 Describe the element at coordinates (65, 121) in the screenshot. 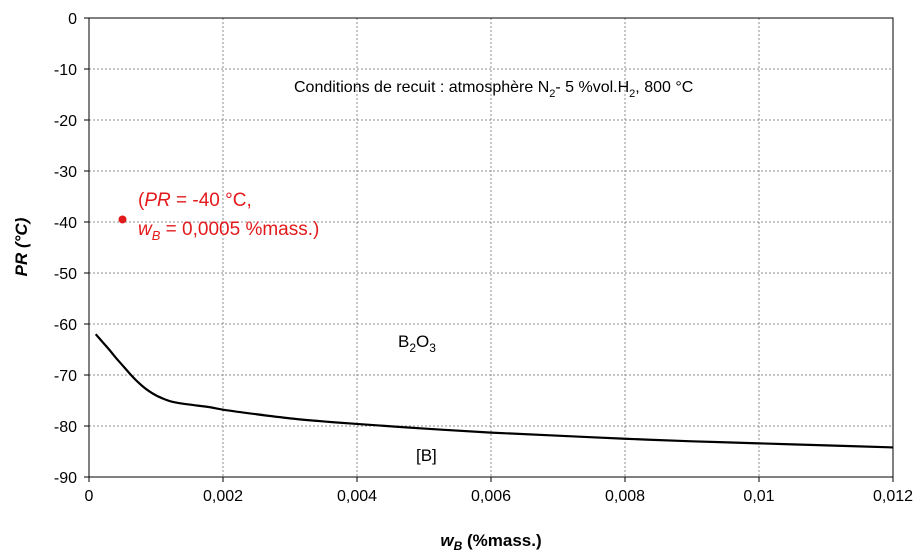

I see `y-tick-label: -20` at that location.